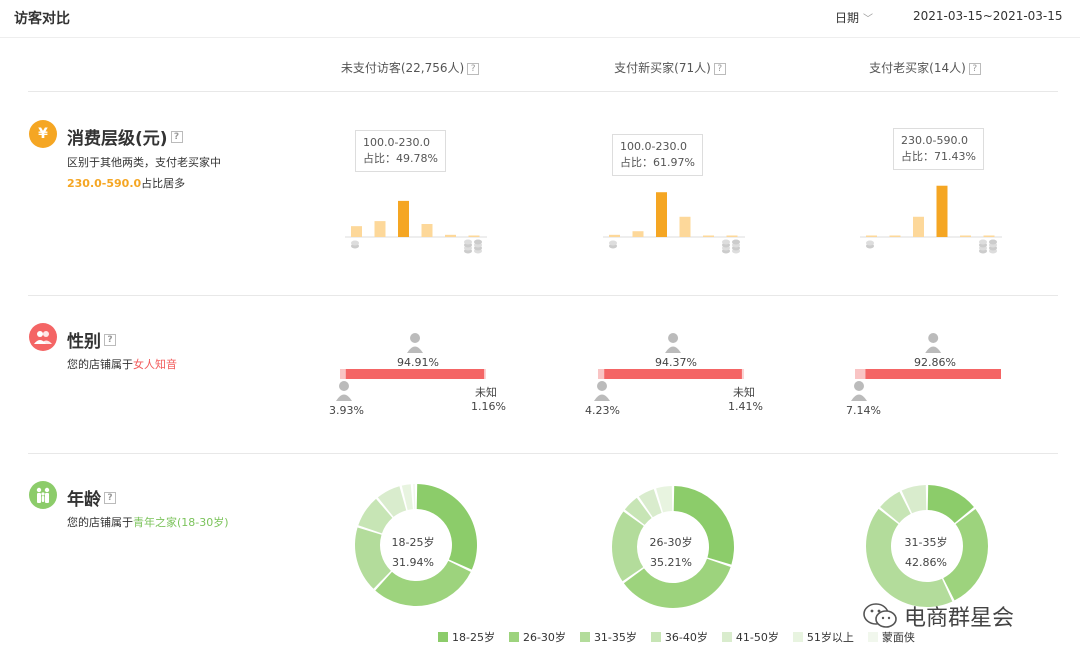 This screenshot has height=667, width=1080. I want to click on donut-center-value: 31.94%, so click(413, 562).